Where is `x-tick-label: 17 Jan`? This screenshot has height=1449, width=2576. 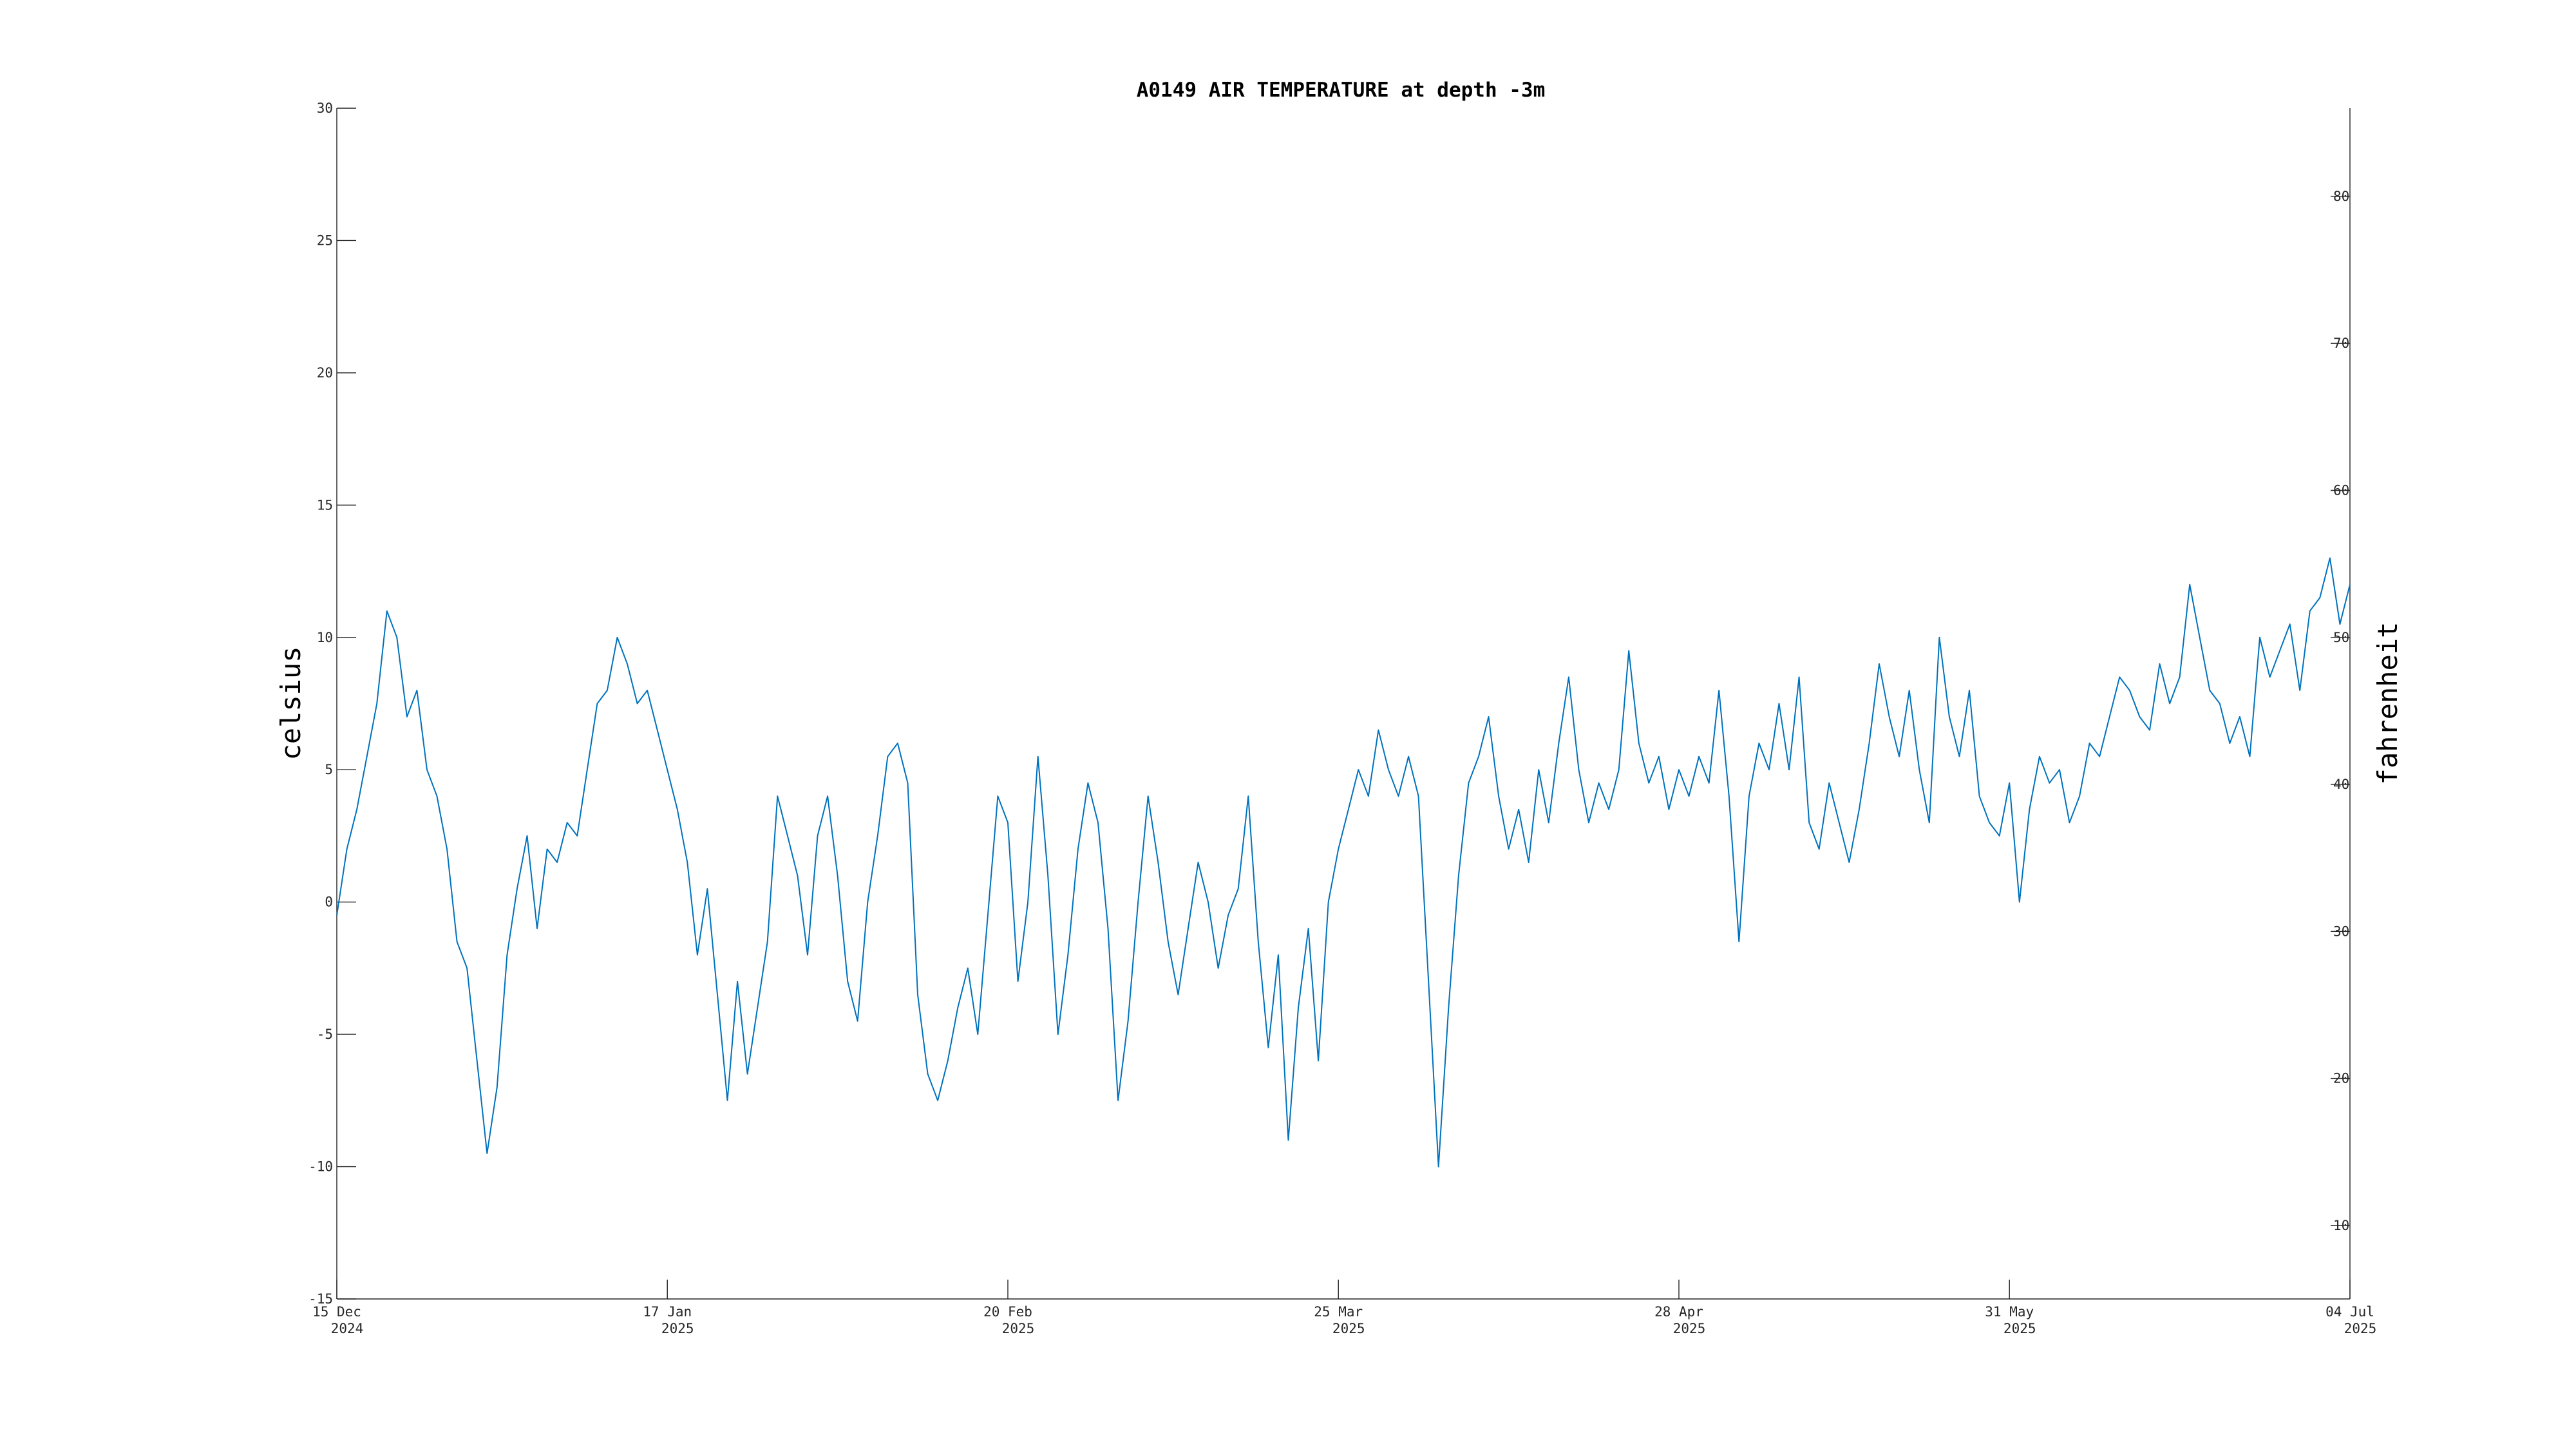 x-tick-label: 17 Jan is located at coordinates (667, 1312).